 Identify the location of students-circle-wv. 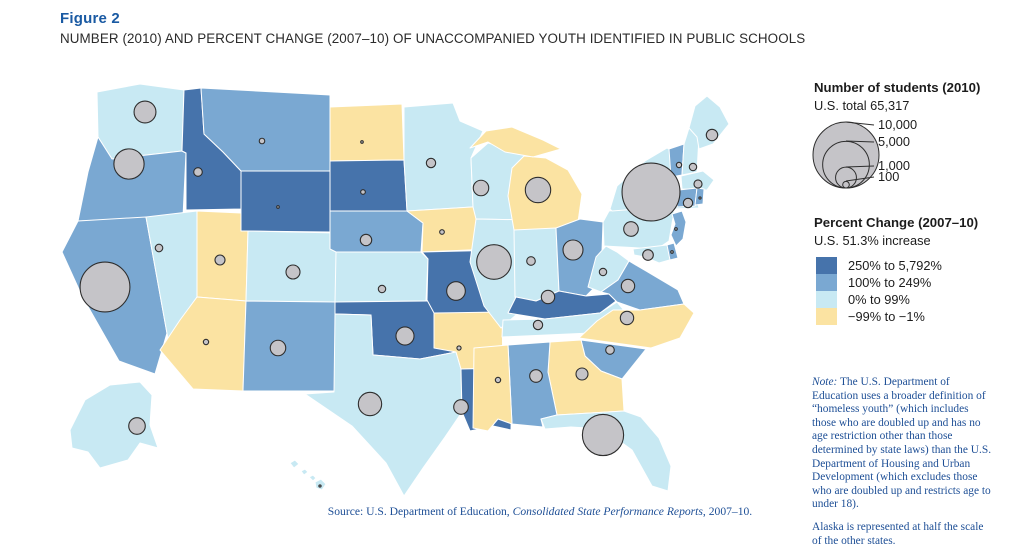
(603, 272).